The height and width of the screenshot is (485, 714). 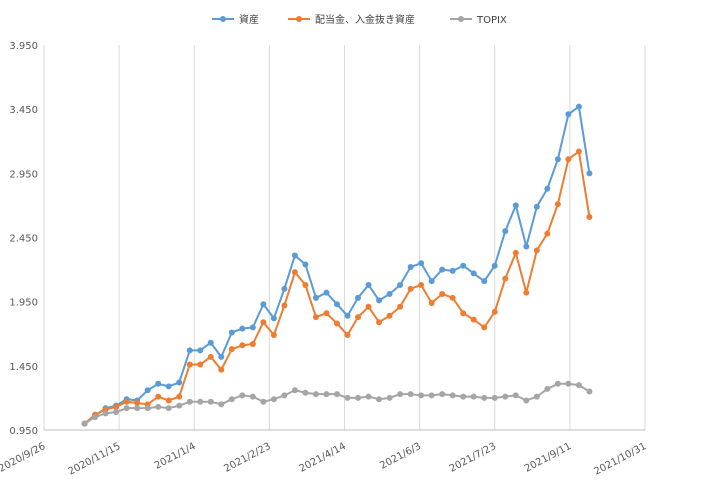 What do you see at coordinates (23, 431) in the screenshot?
I see `y-tick-label: 0.950` at bounding box center [23, 431].